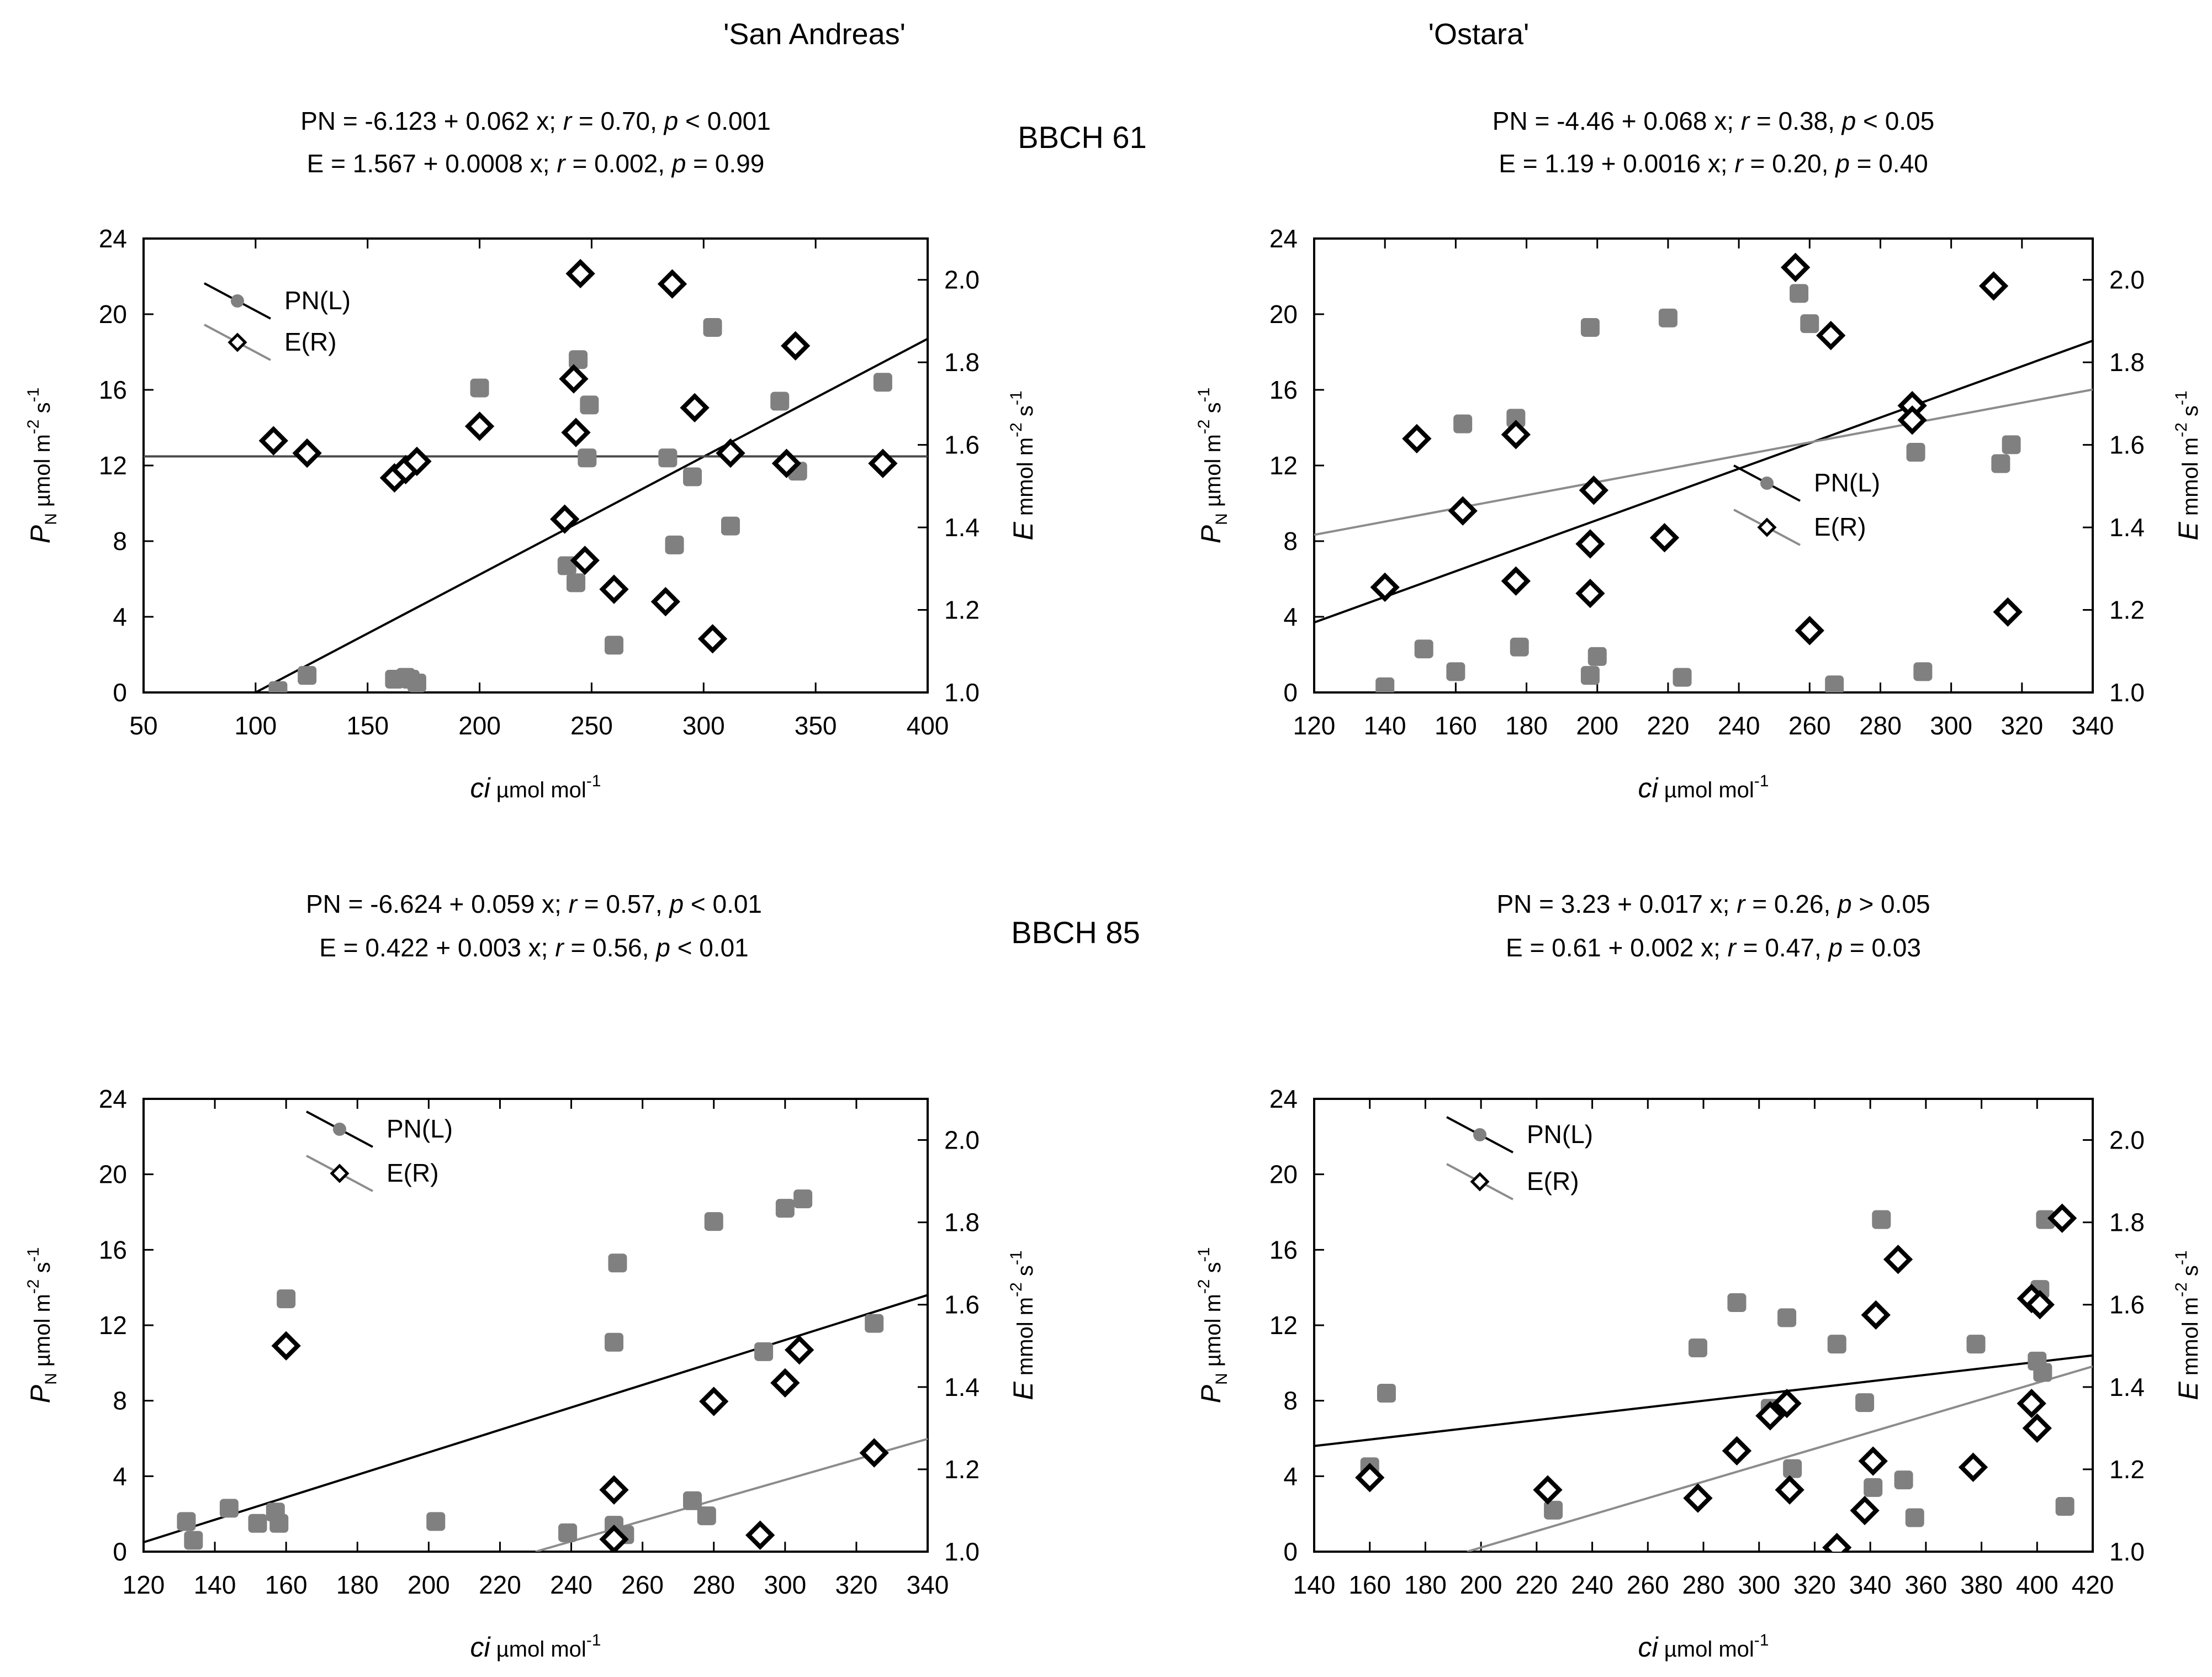  What do you see at coordinates (594, 1640) in the screenshot?
I see `x-axis-label-exp: -1` at bounding box center [594, 1640].